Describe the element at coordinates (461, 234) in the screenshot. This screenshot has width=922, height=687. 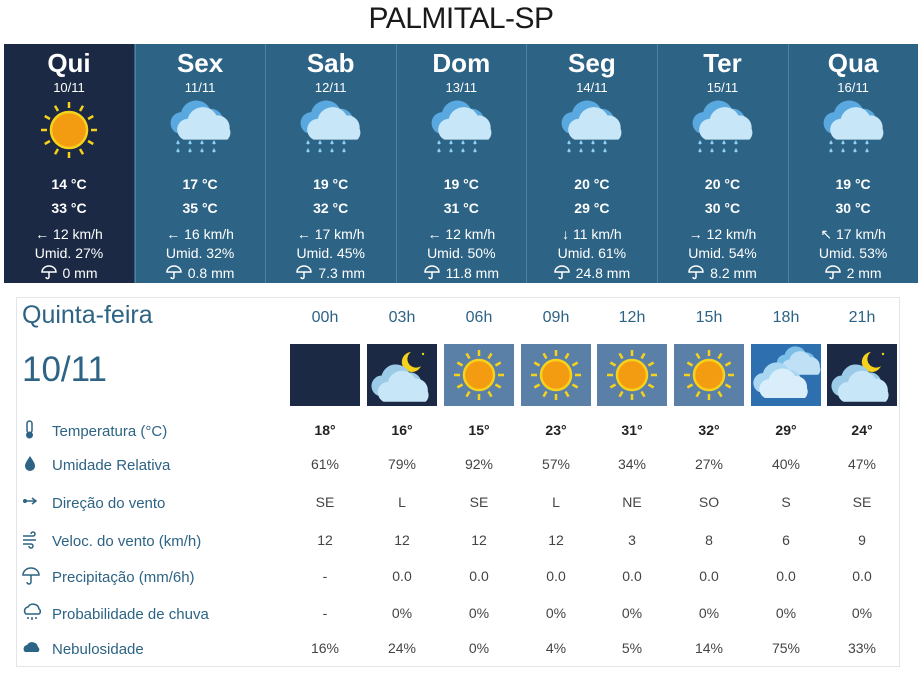
I see `wind: ← 12 km/h` at that location.